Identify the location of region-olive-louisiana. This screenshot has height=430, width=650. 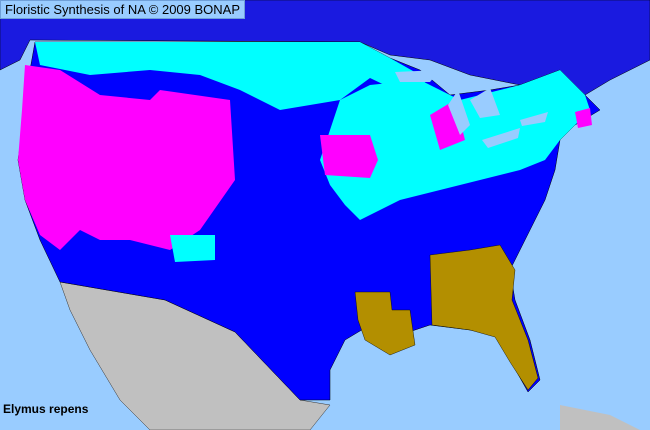
(385, 323).